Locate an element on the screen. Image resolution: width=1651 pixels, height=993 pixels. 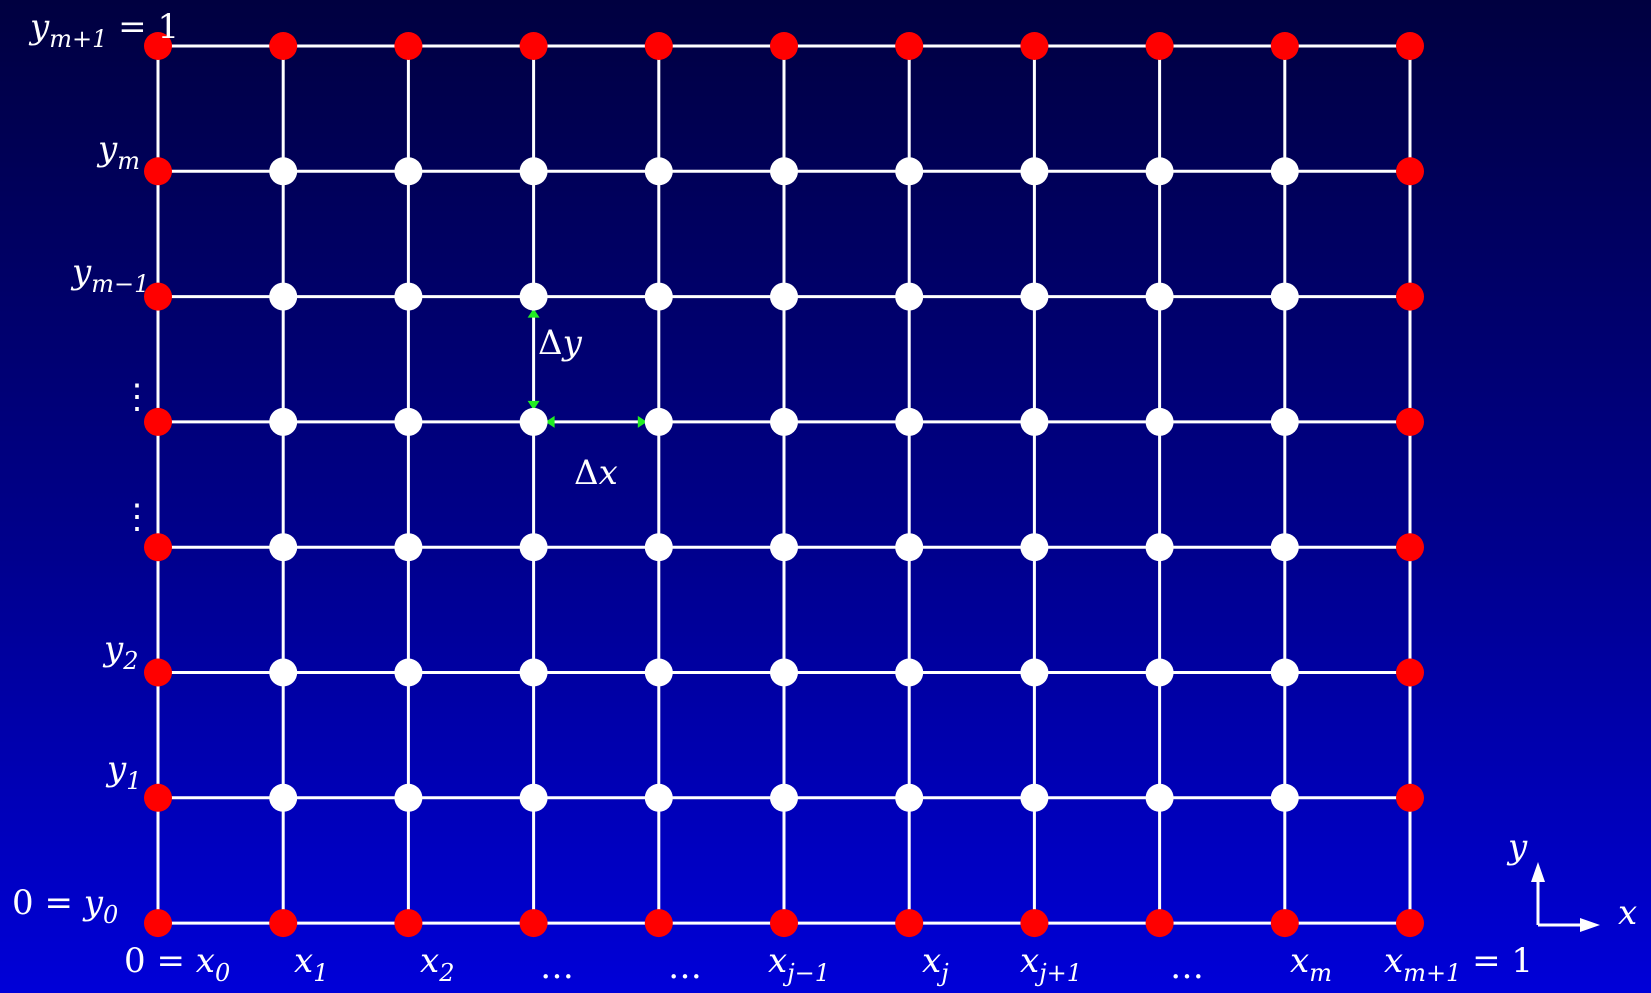
label-y-top: ym+1 = 1 is located at coordinates (103, 30).